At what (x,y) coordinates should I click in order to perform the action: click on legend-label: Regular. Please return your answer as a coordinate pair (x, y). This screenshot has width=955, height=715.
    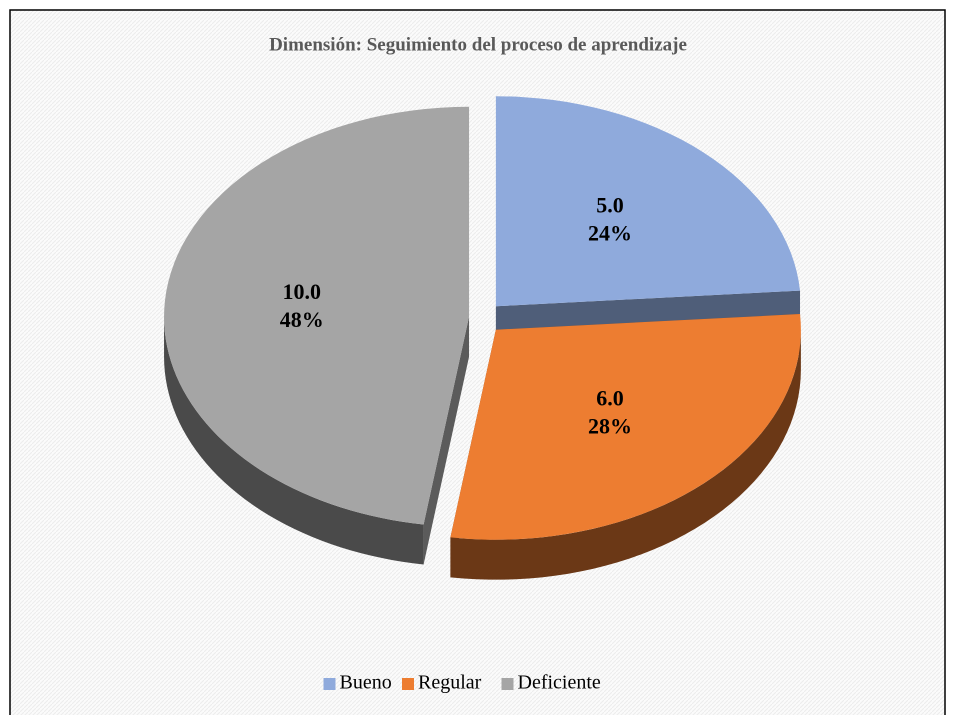
    Looking at the image, I should click on (450, 683).